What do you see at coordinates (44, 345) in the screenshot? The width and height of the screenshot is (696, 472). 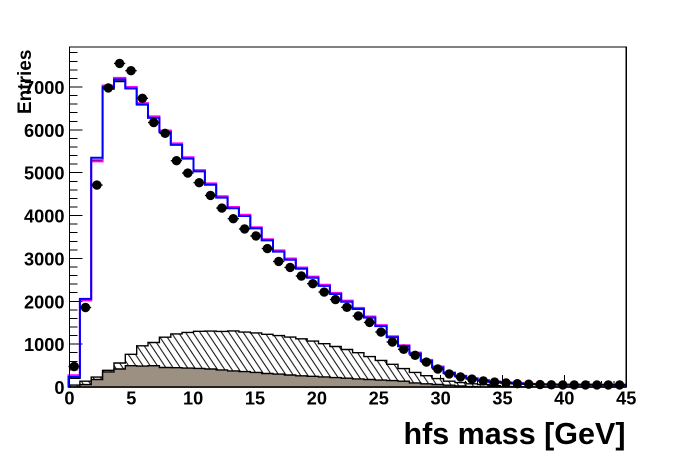 I see `svg-text: 1000` at bounding box center [44, 345].